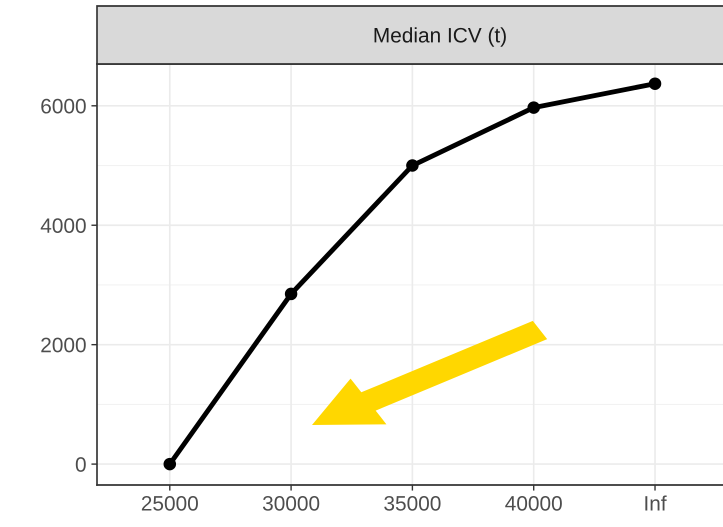 The image size is (723, 527). Describe the element at coordinates (533, 503) in the screenshot. I see `x-tick-label: 40000` at that location.